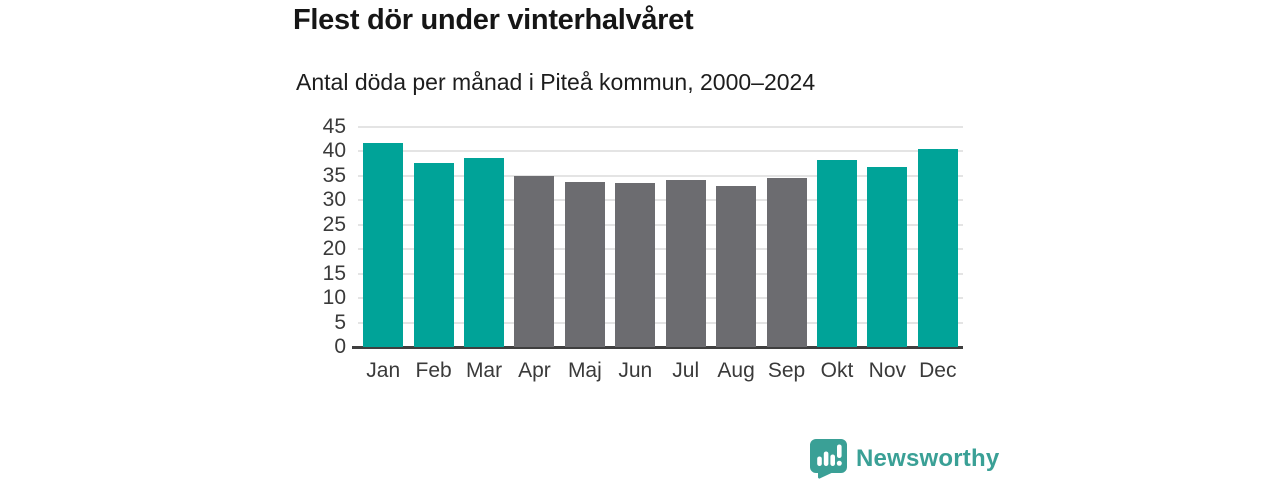  I want to click on y-tick-label-5: 5, so click(340, 322).